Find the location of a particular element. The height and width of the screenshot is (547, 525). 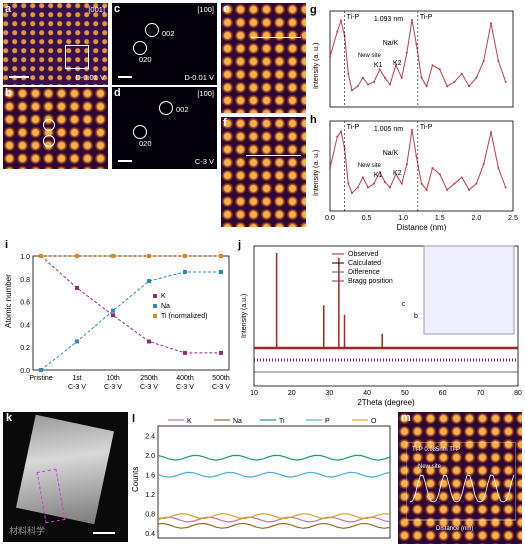

y-tick-label: 0.2 is located at coordinates (25, 348).